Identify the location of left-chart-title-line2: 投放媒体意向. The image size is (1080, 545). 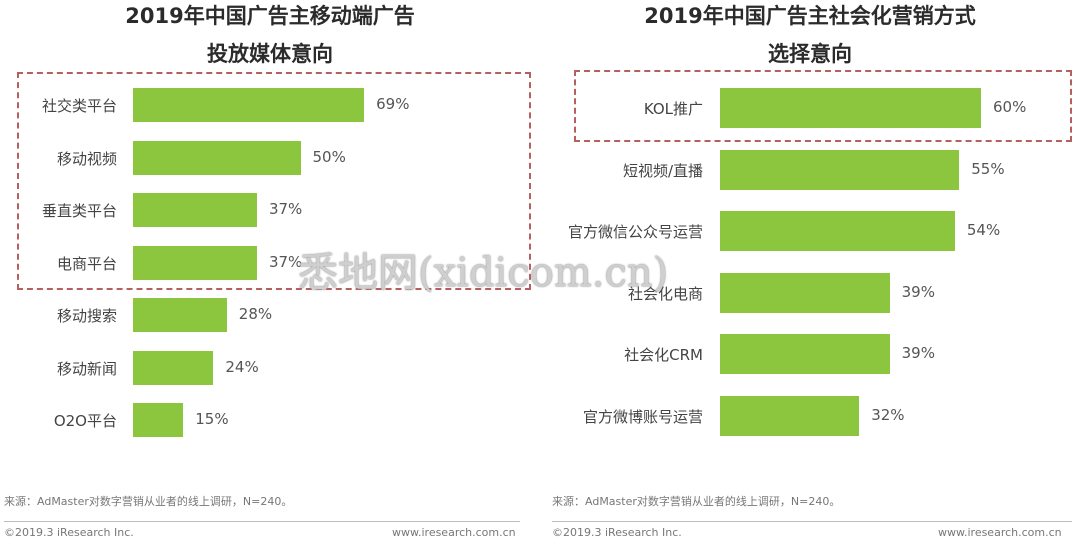
(270, 54).